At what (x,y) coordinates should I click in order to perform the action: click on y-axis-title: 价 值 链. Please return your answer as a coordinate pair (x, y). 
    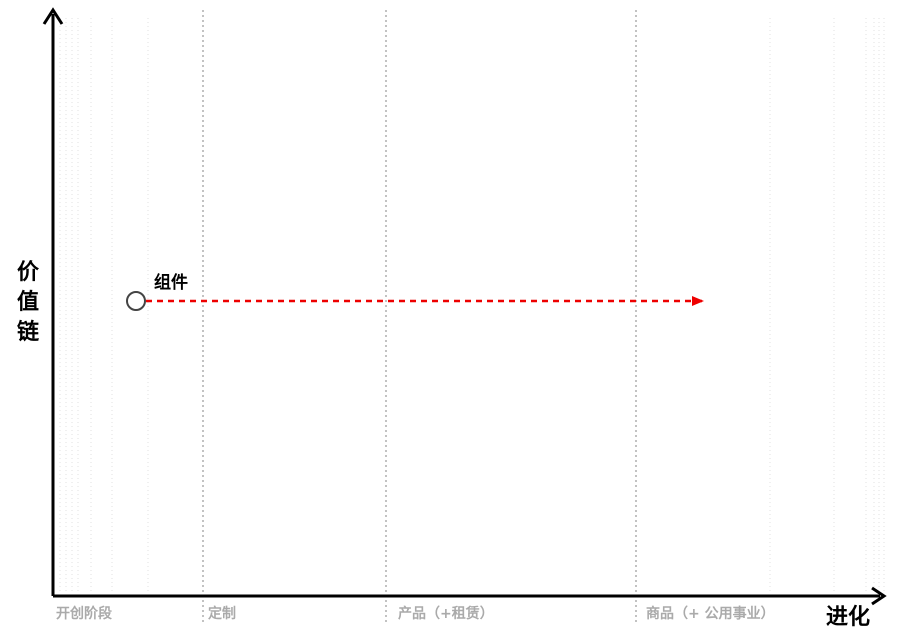
    Looking at the image, I should click on (28, 302).